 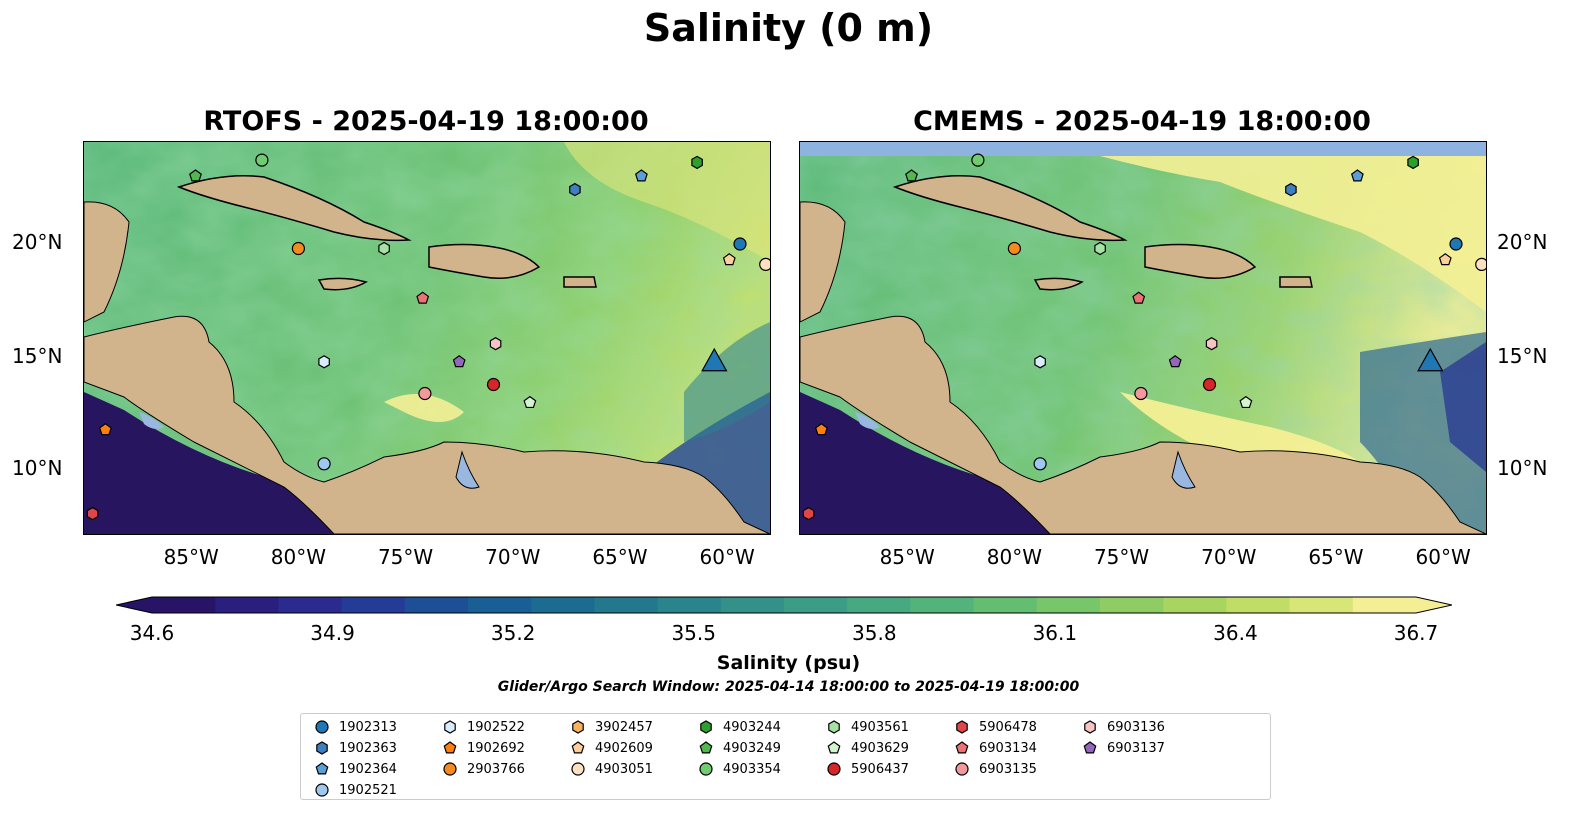 I want to click on legend-item-4903051: 4903051, so click(x=610, y=769).